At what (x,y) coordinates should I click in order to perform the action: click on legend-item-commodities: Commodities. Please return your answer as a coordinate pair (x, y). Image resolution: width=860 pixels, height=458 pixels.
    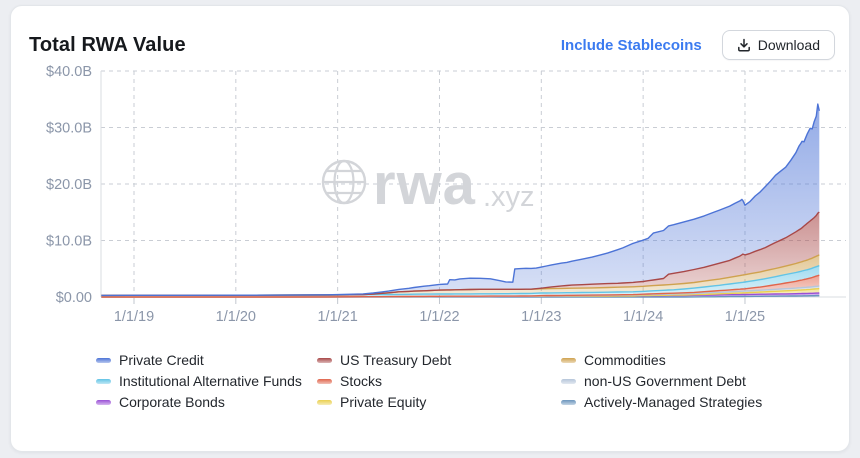
    Looking at the image, I should click on (661, 360).